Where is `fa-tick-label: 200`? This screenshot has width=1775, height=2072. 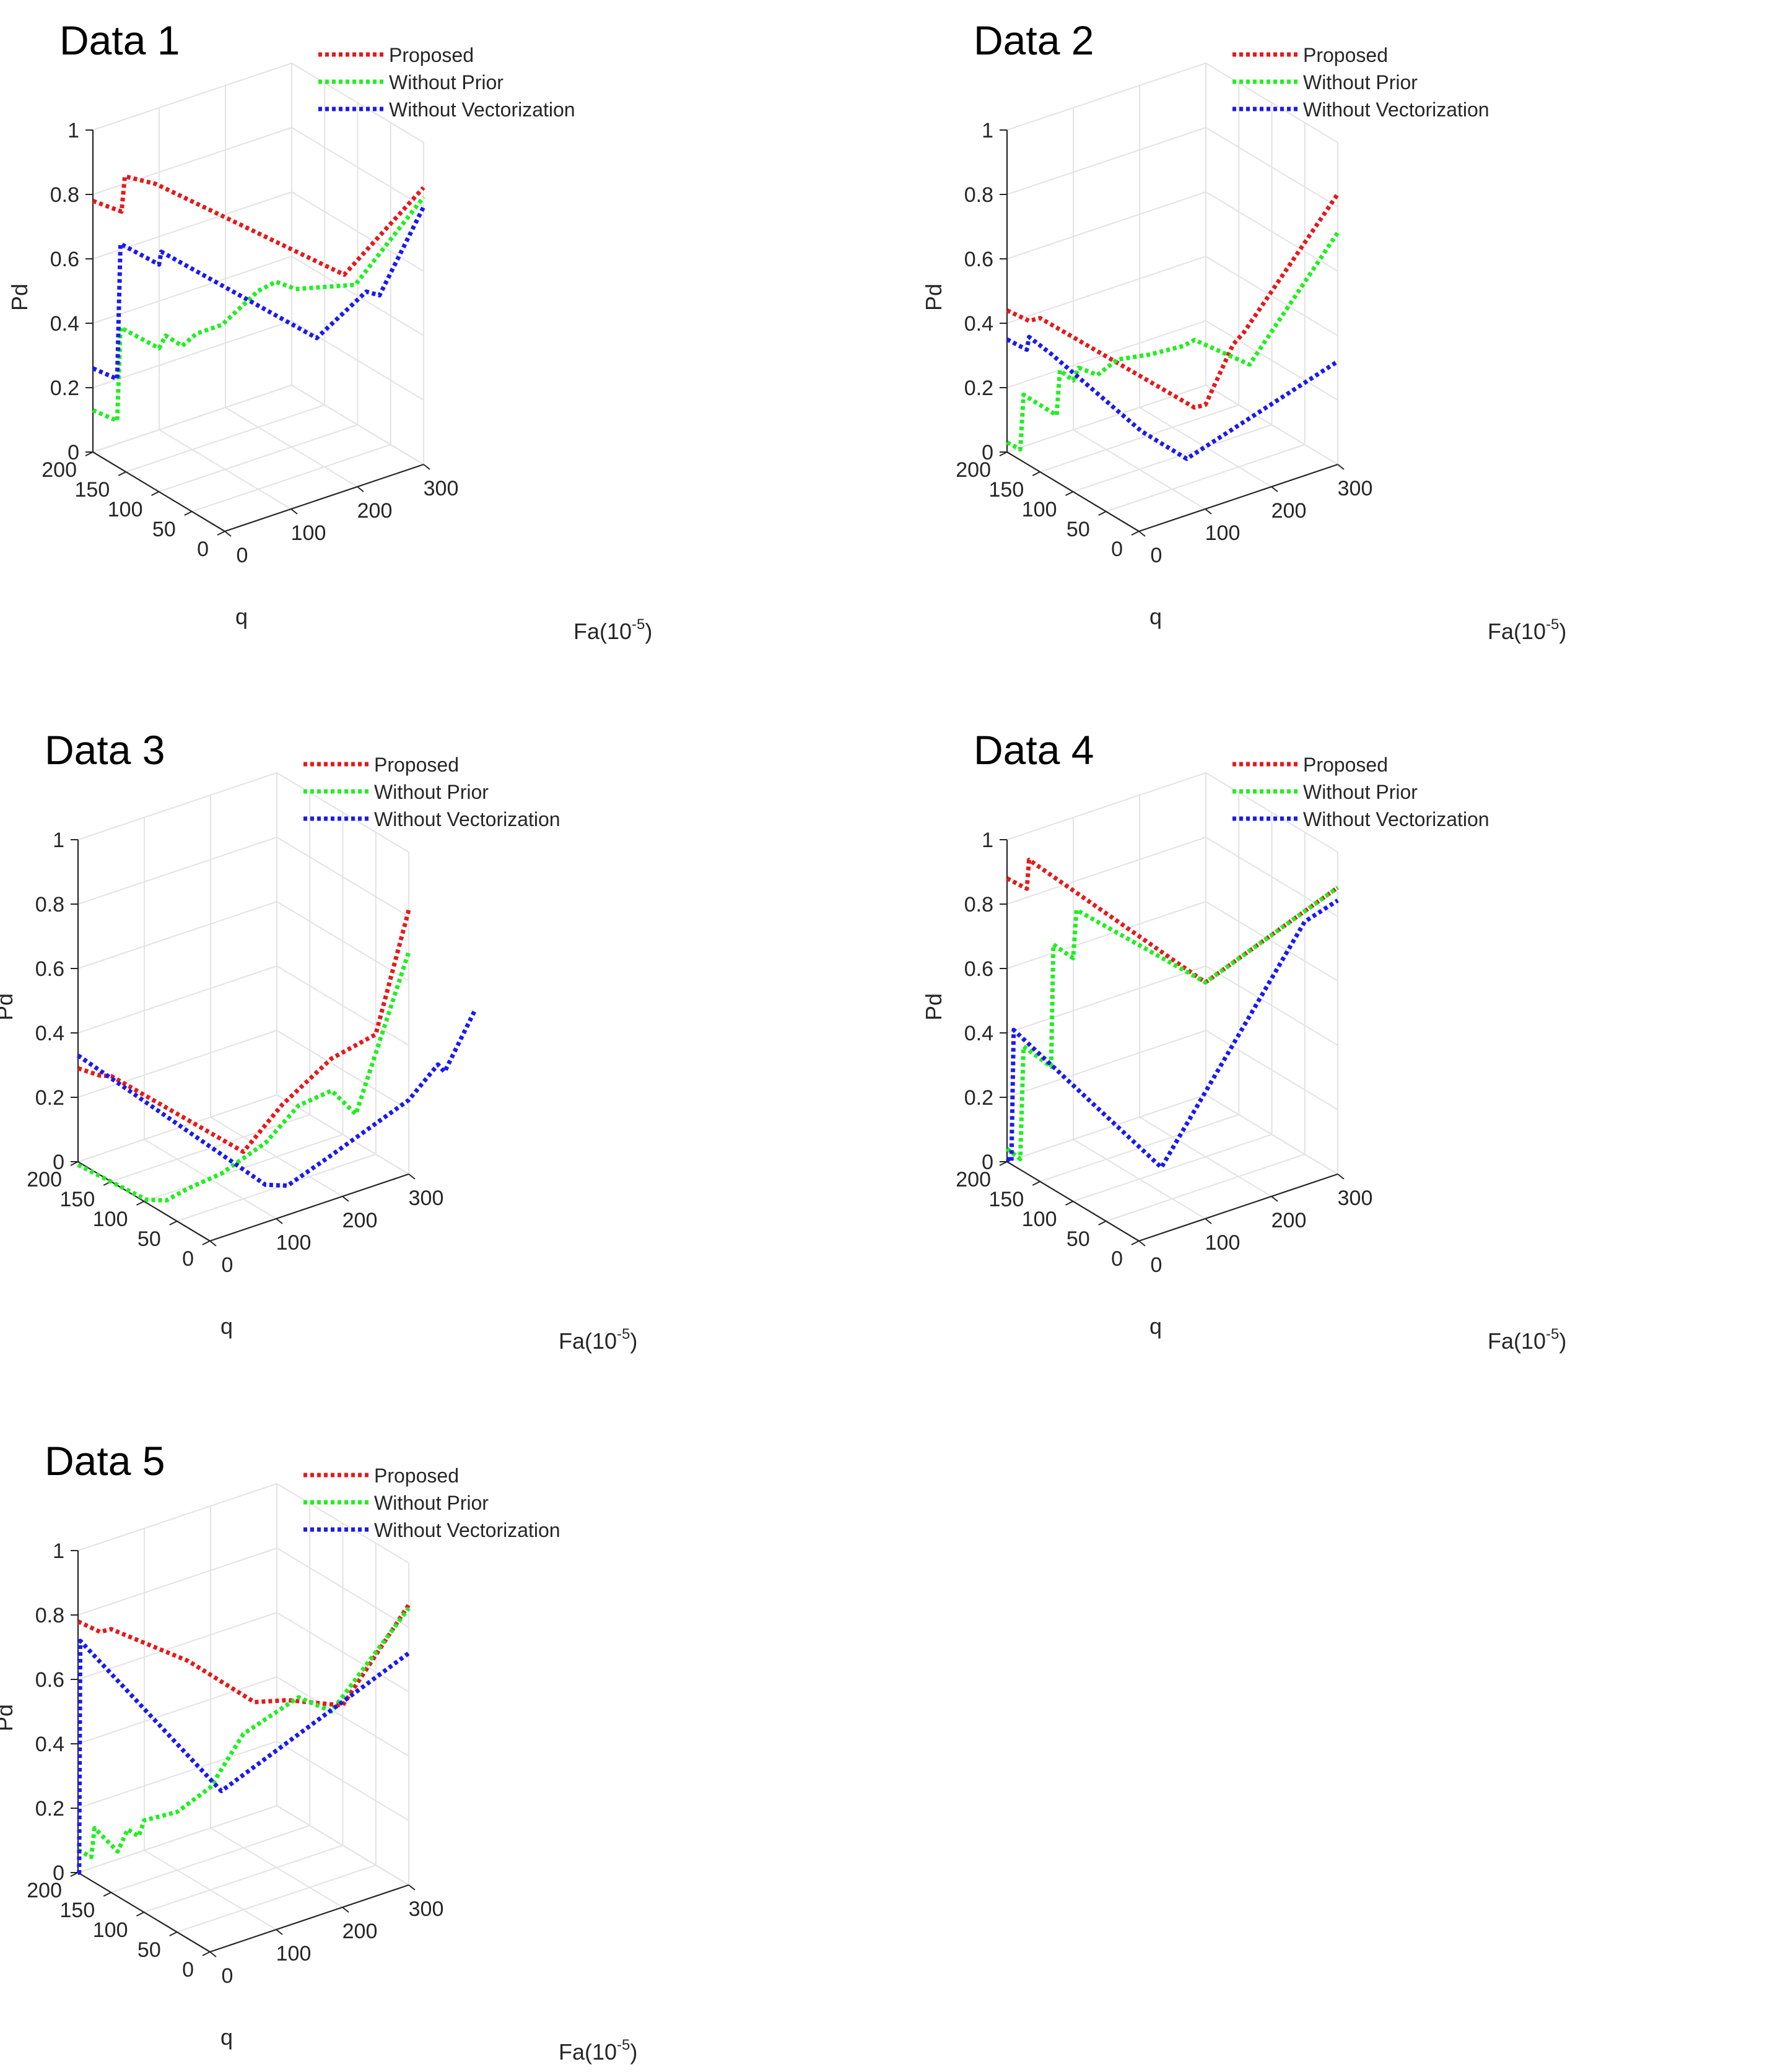
fa-tick-label: 200 is located at coordinates (375, 511).